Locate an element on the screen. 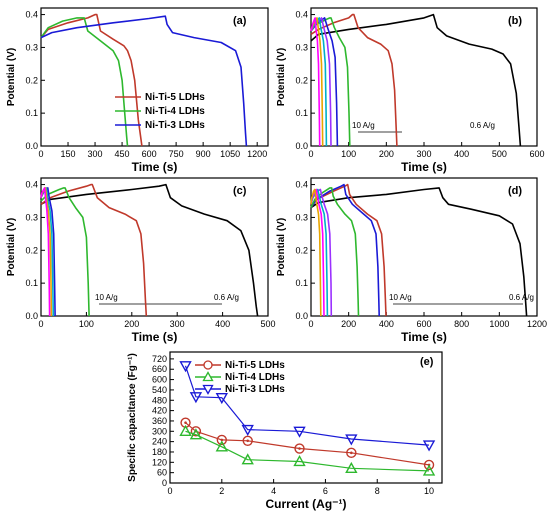 The width and height of the screenshot is (550, 523). x-tick-label: 200 is located at coordinates (131, 324).